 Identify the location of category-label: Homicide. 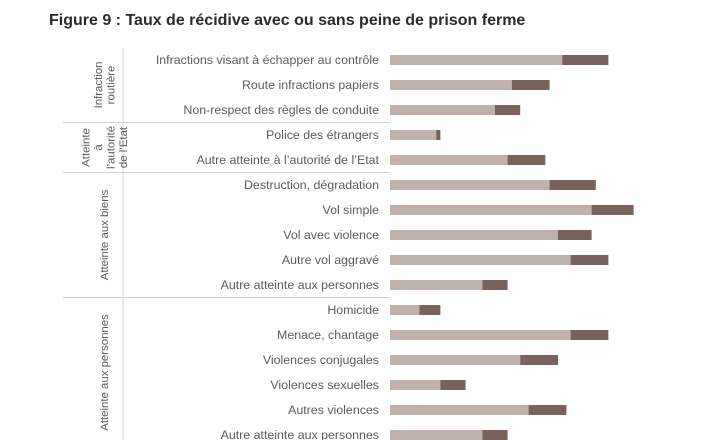
(353, 310).